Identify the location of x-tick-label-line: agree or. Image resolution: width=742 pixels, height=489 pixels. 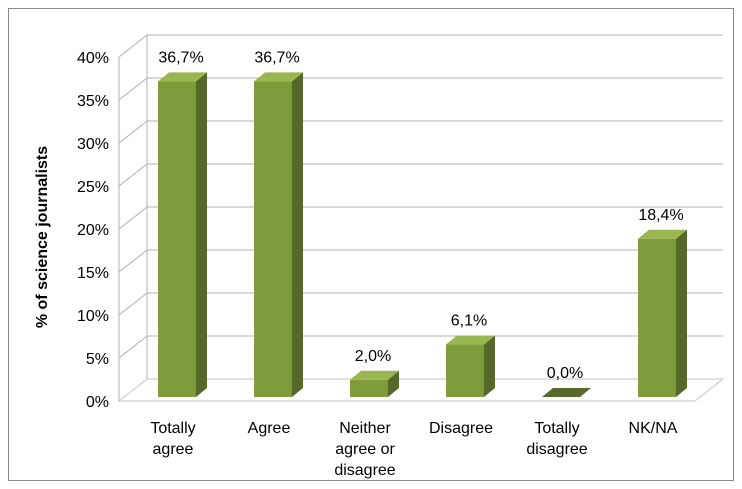
(365, 449).